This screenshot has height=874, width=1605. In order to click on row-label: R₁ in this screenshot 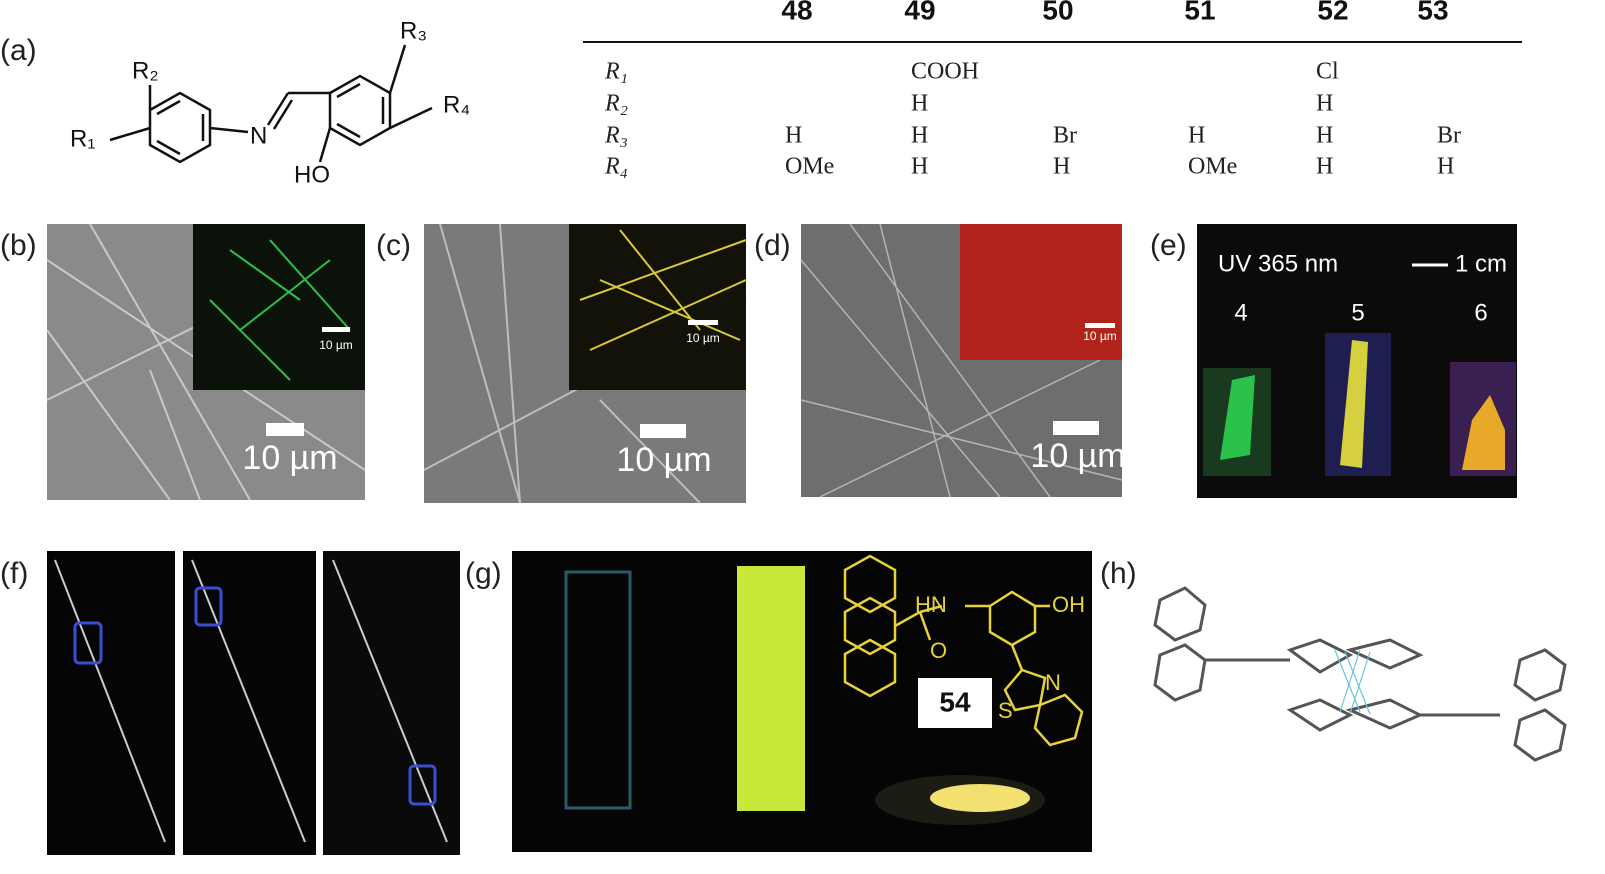, I will do `click(616, 72)`.